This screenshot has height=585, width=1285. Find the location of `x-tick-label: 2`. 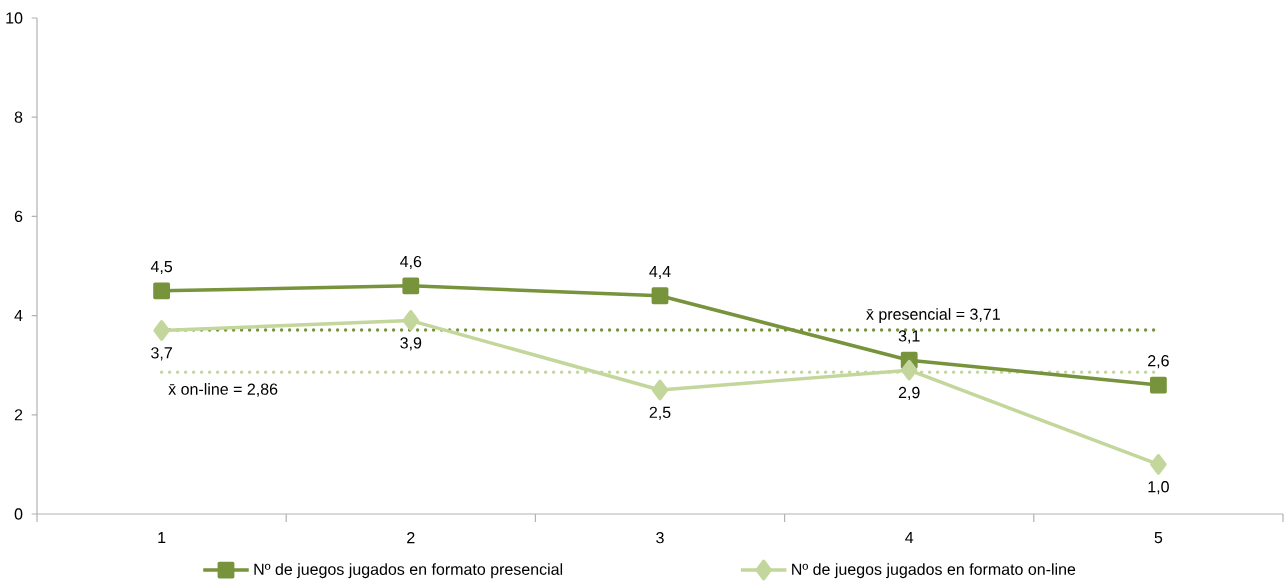

x-tick-label: 2 is located at coordinates (411, 538).